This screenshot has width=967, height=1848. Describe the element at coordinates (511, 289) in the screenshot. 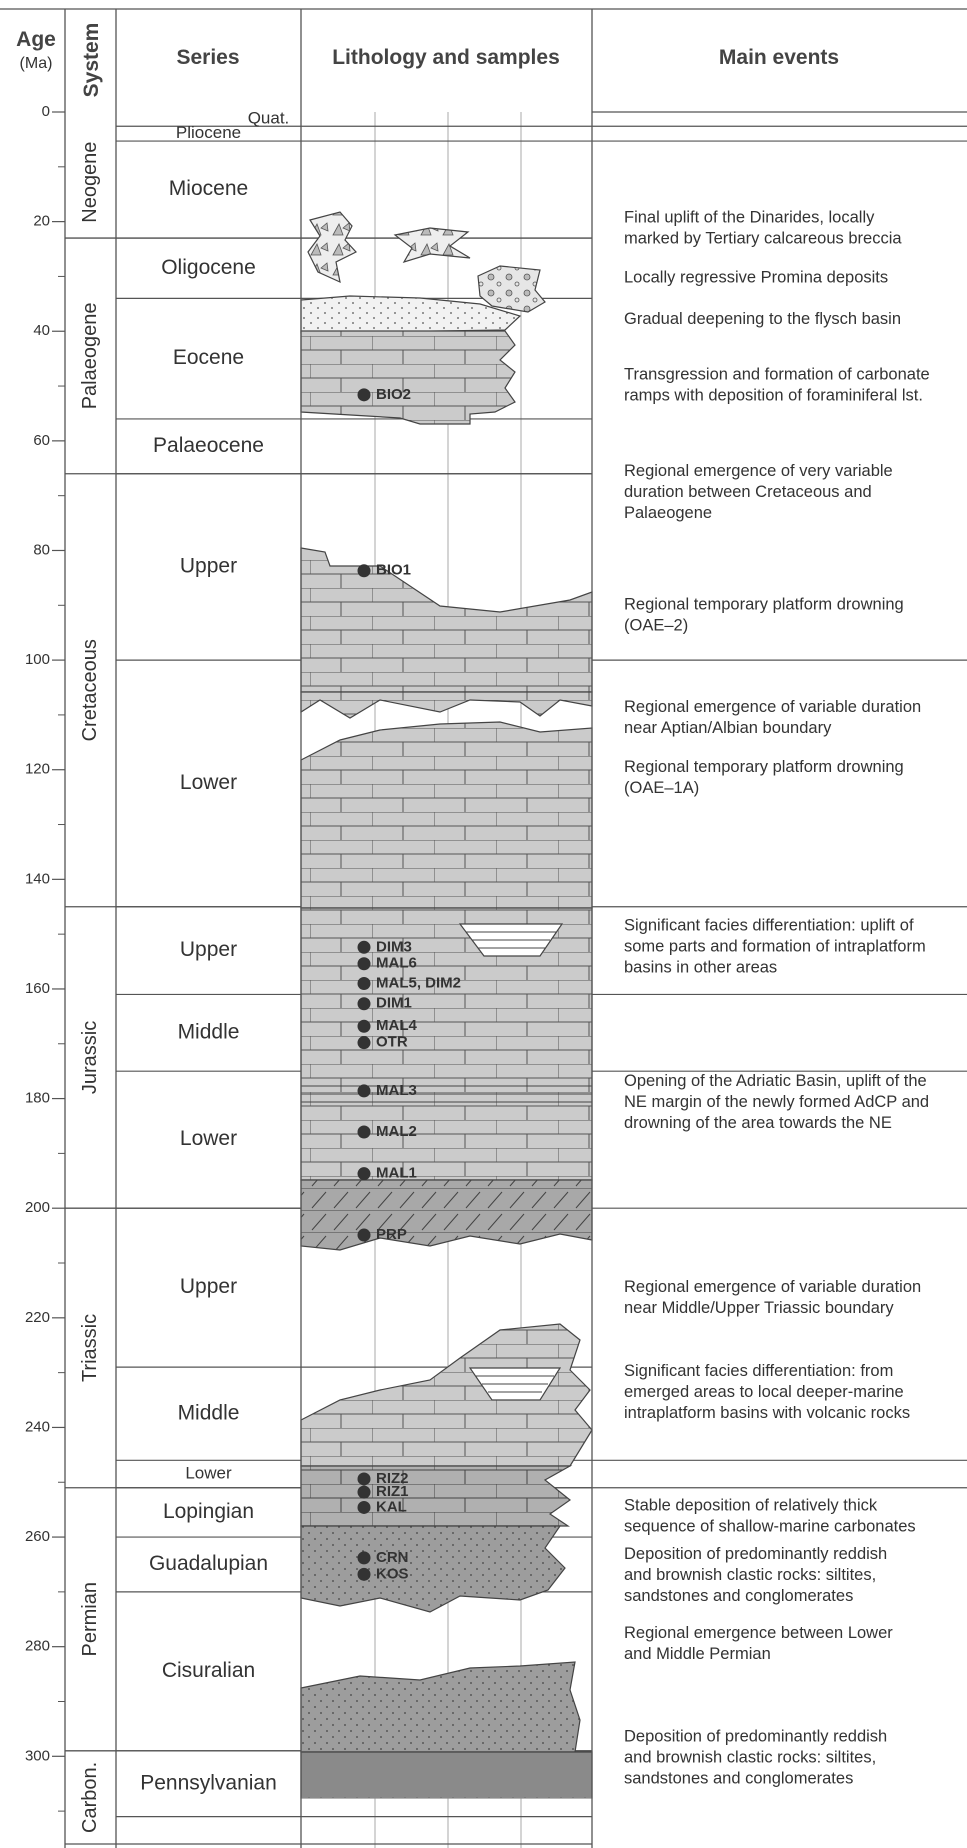

I see `conglomerate` at that location.